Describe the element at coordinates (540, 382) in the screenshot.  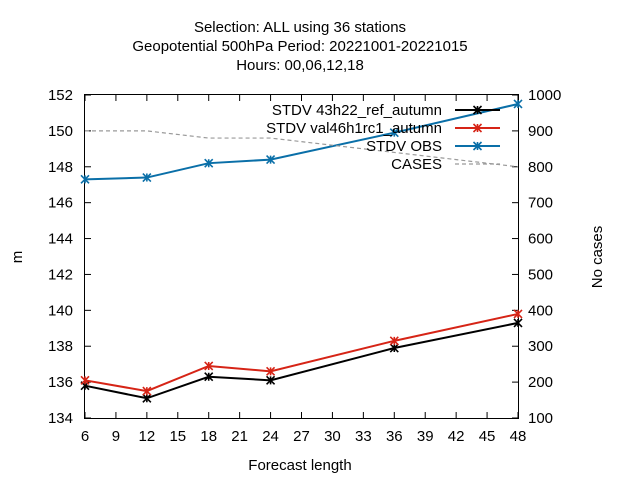
I see `y2-tick-label: 200` at that location.